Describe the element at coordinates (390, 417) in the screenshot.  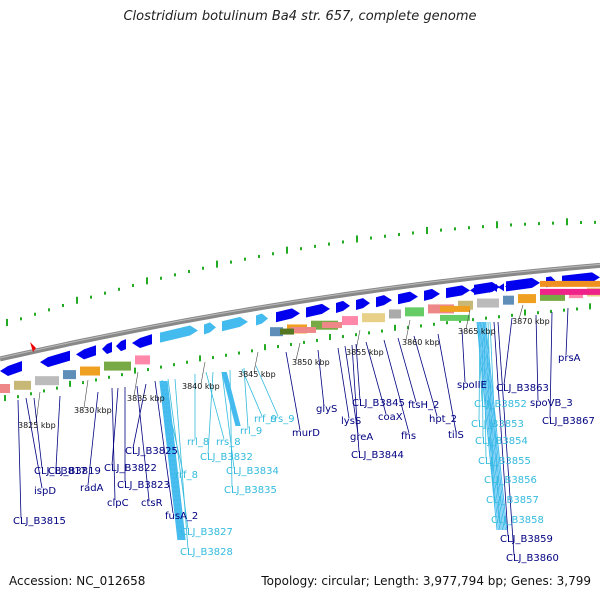
I see `gene-label: coaX` at that location.